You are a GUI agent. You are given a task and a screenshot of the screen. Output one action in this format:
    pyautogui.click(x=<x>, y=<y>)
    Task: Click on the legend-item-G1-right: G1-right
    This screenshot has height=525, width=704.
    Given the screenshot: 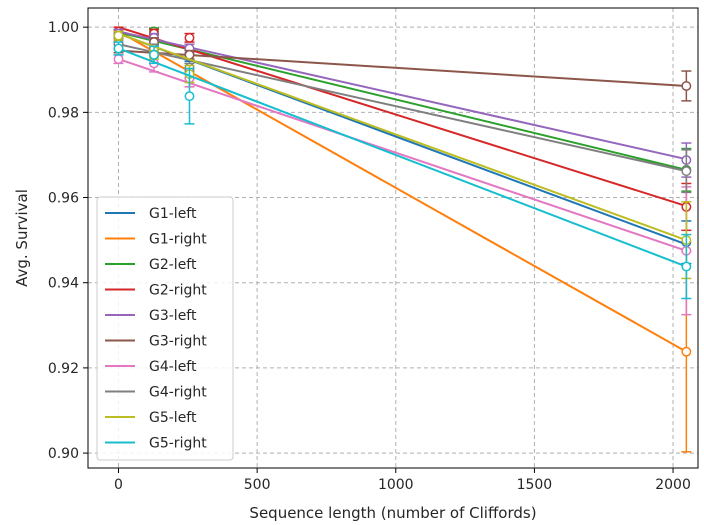 What is the action you would take?
    pyautogui.click(x=156, y=240)
    